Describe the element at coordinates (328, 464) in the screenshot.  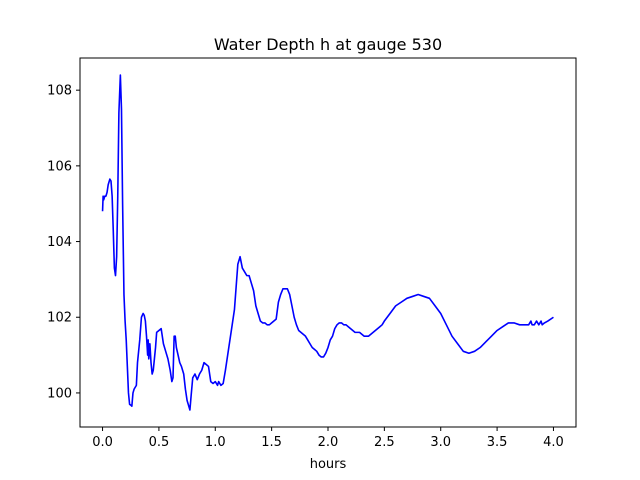
I see `x-axis-label: hours` at that location.